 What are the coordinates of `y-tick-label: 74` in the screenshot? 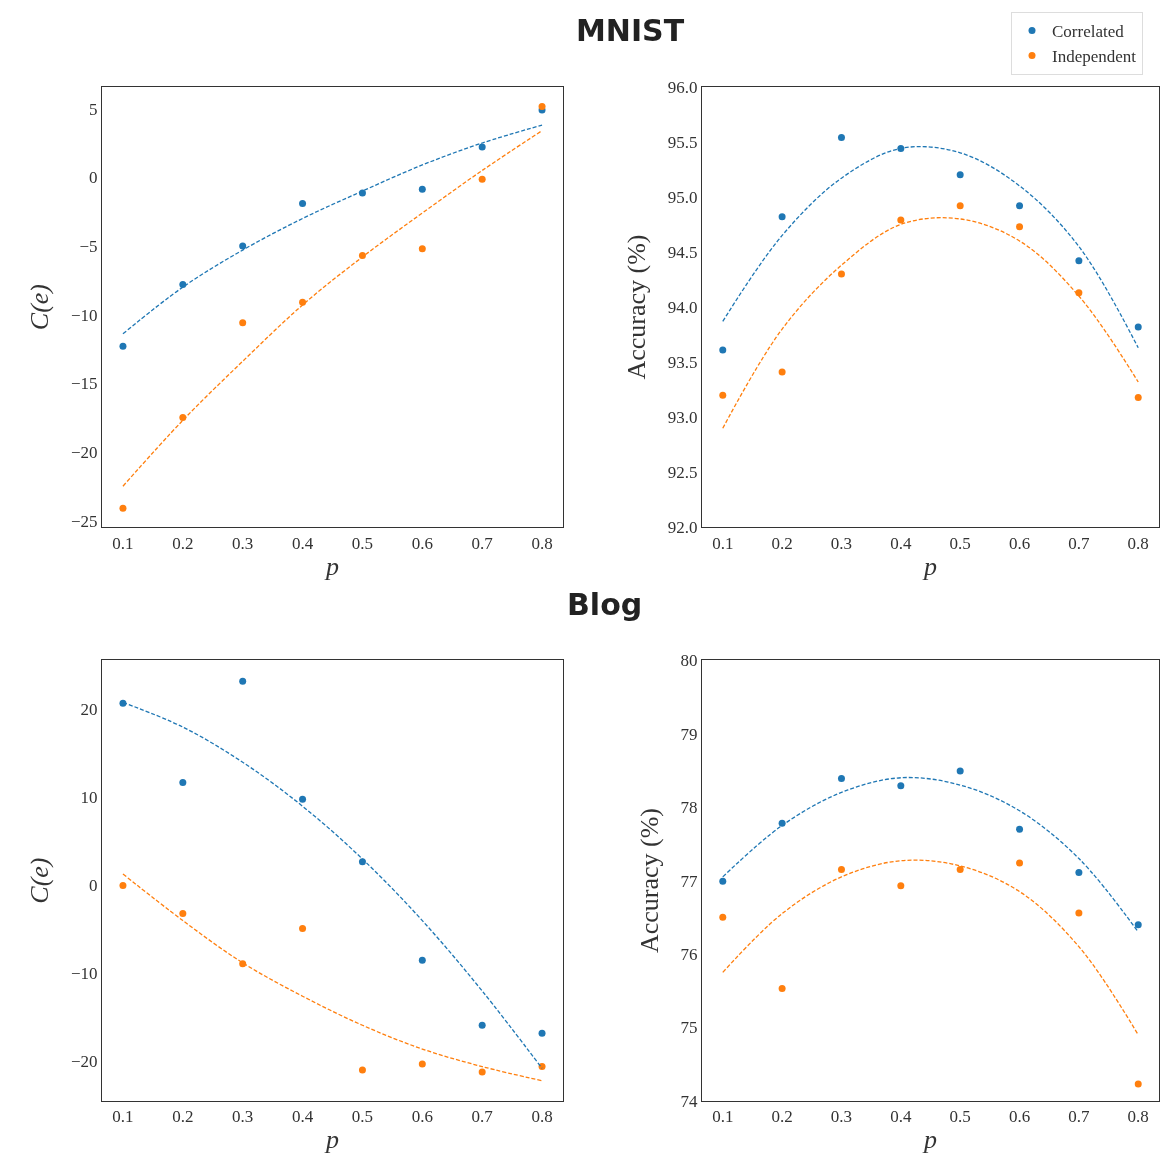 It's located at (689, 1101).